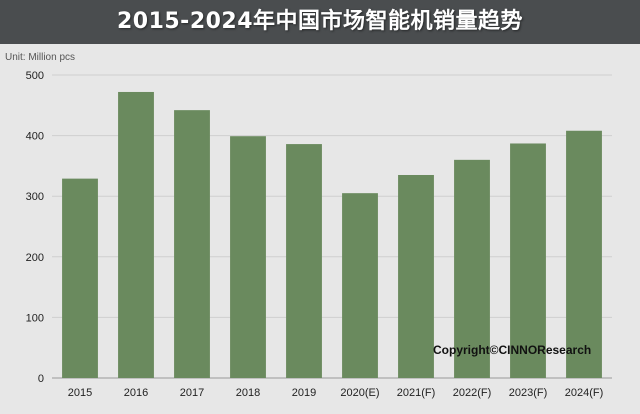  Describe the element at coordinates (35, 318) in the screenshot. I see `y-tick-label-100: 100` at that location.